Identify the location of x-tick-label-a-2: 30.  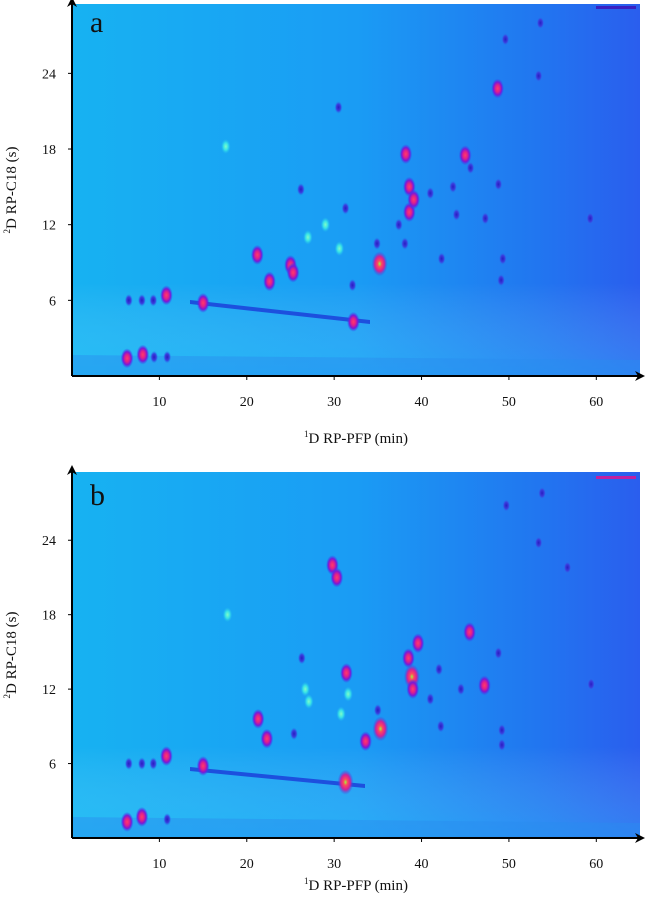
(334, 402).